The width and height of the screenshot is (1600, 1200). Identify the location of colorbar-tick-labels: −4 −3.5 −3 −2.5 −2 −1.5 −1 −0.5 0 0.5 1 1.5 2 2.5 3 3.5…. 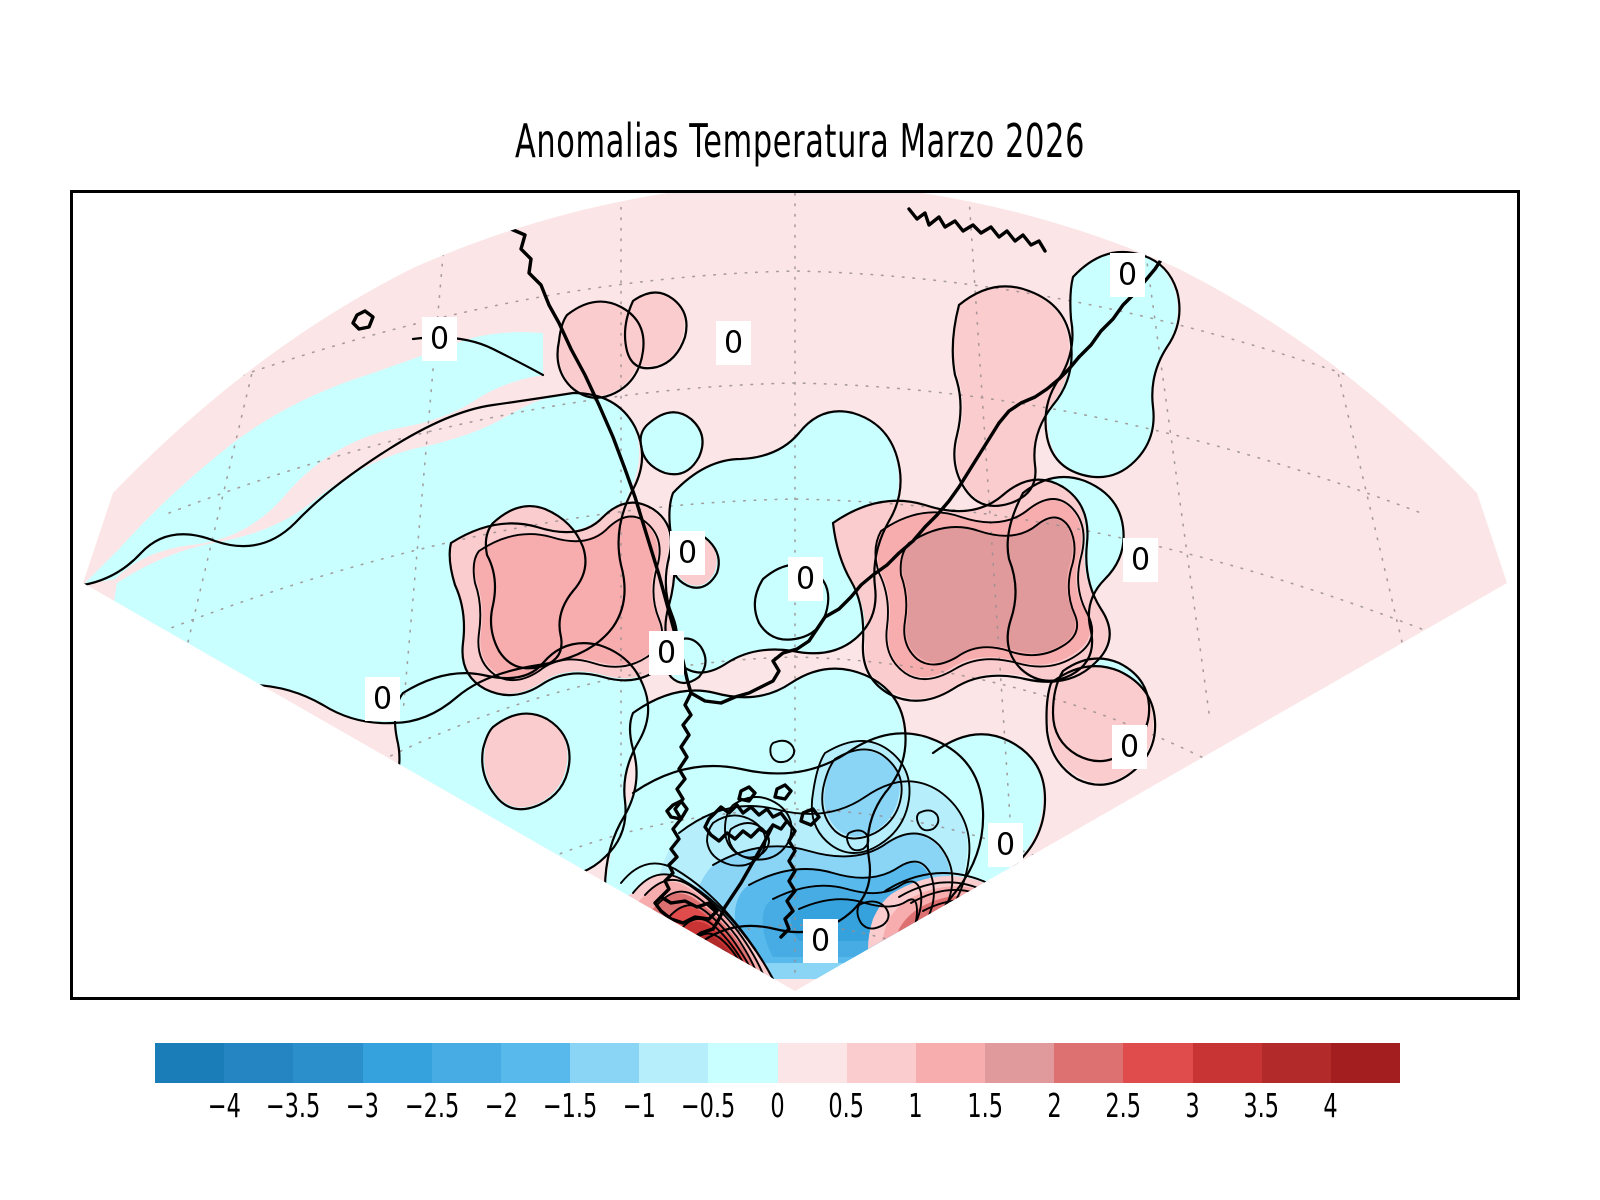
(777, 1106).